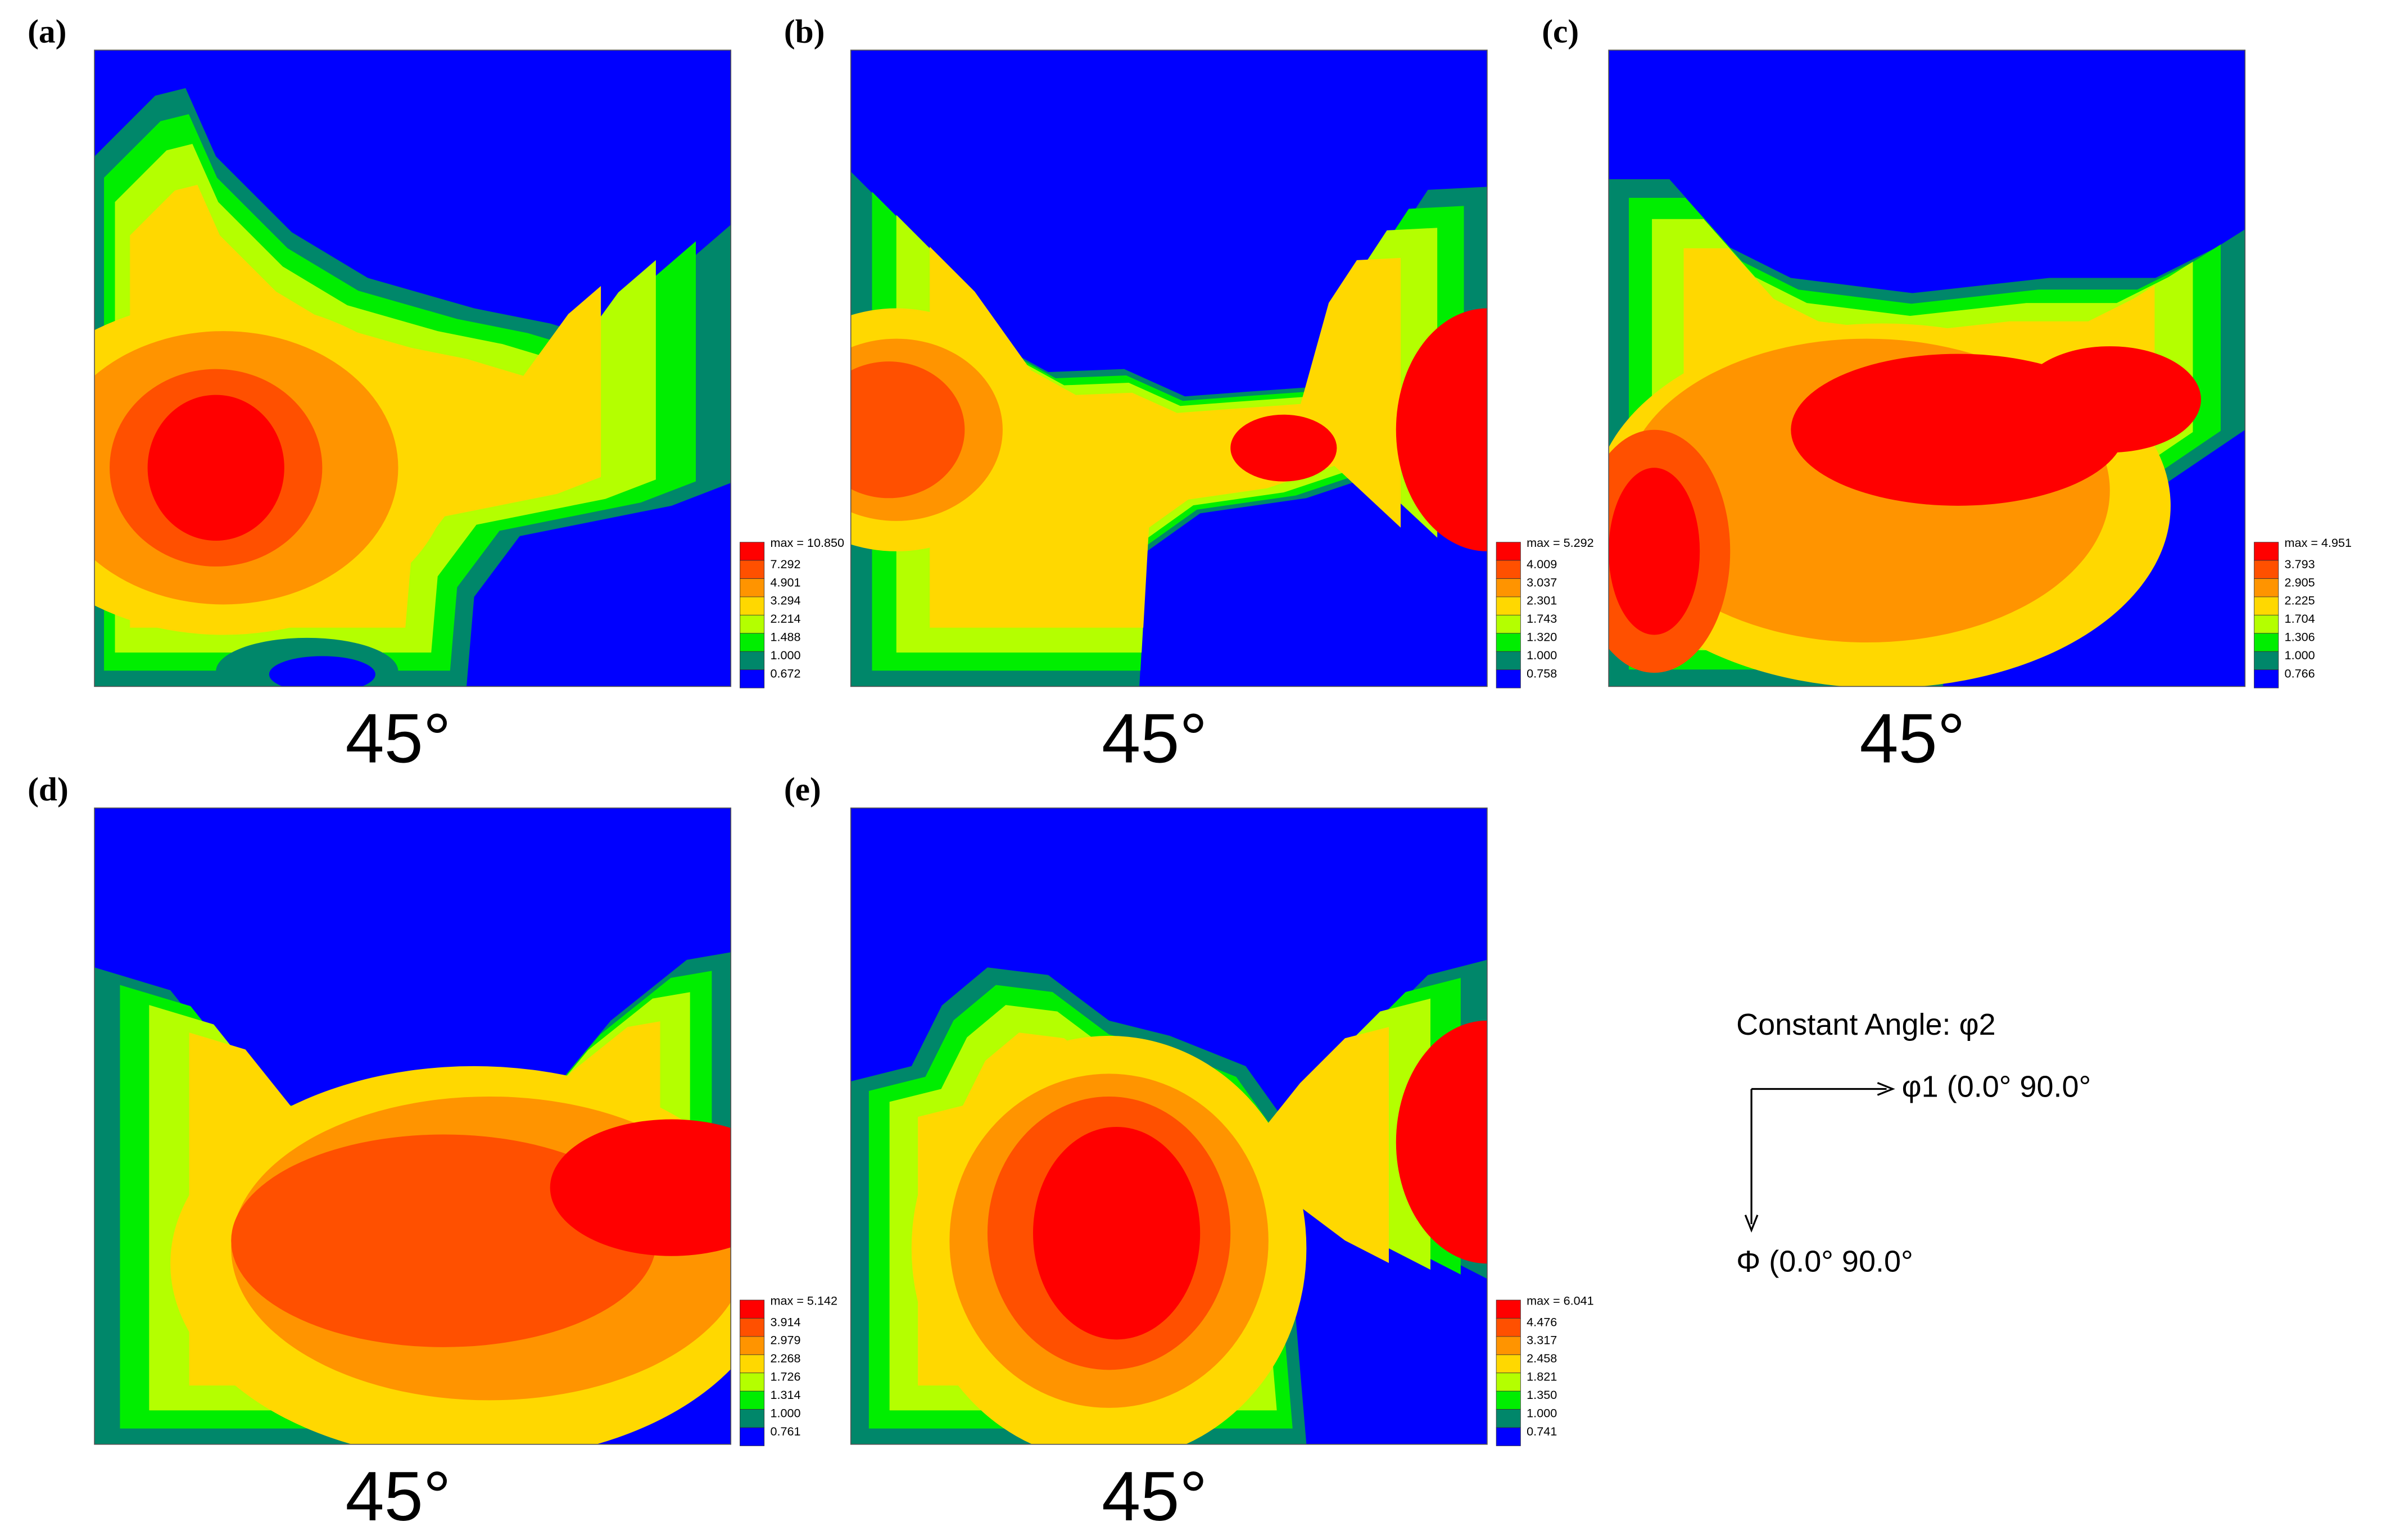 The image size is (2382, 1540). Describe the element at coordinates (1542, 564) in the screenshot. I see `legend-label: 4.009` at that location.